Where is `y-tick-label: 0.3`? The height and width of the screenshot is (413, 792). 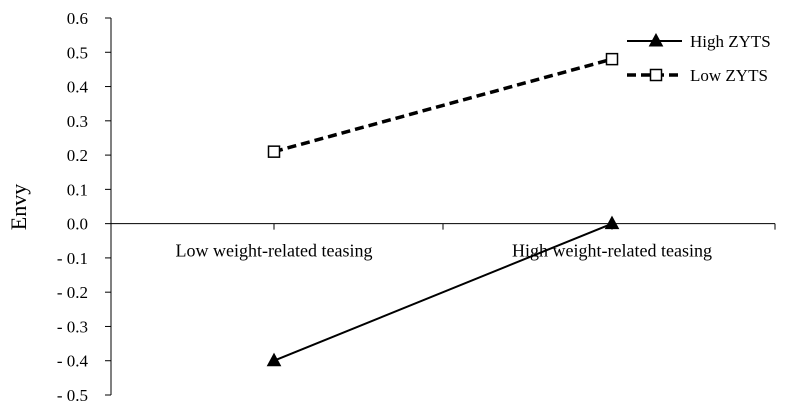 y-tick-label: 0.3 is located at coordinates (77, 121).